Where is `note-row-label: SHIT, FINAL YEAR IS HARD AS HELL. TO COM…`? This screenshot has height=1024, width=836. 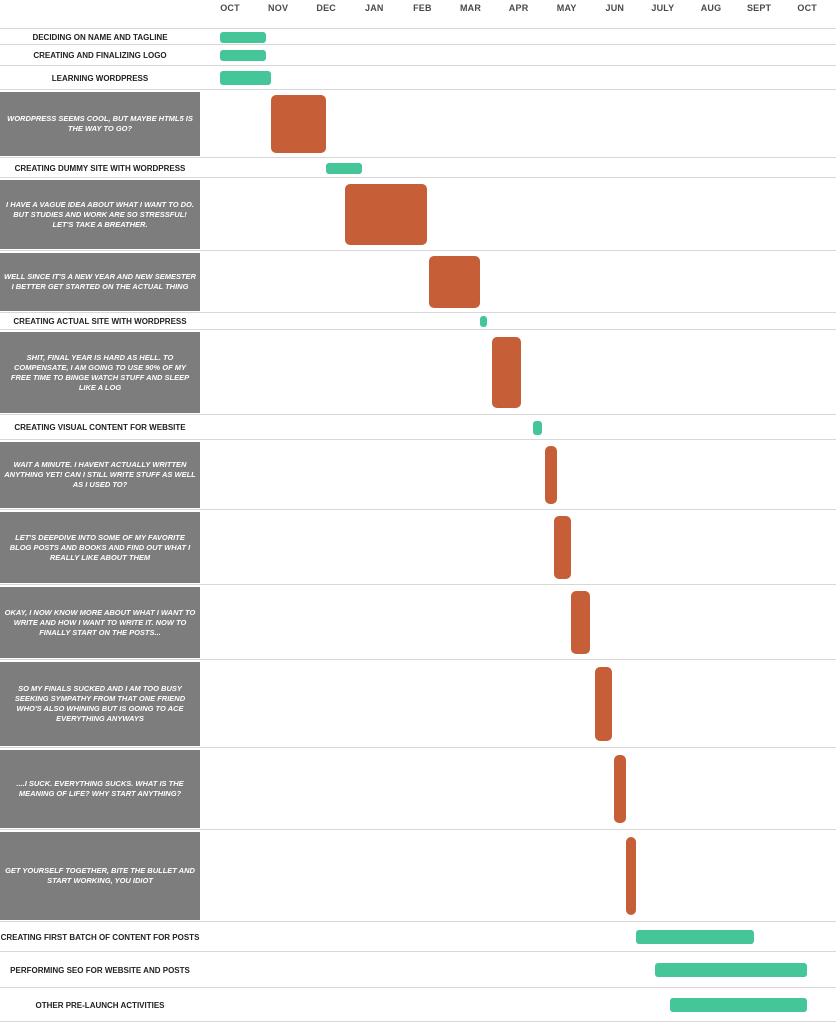
note-row-label: SHIT, FINAL YEAR IS HARD AS HELL. TO COM… is located at coordinates (100, 372).